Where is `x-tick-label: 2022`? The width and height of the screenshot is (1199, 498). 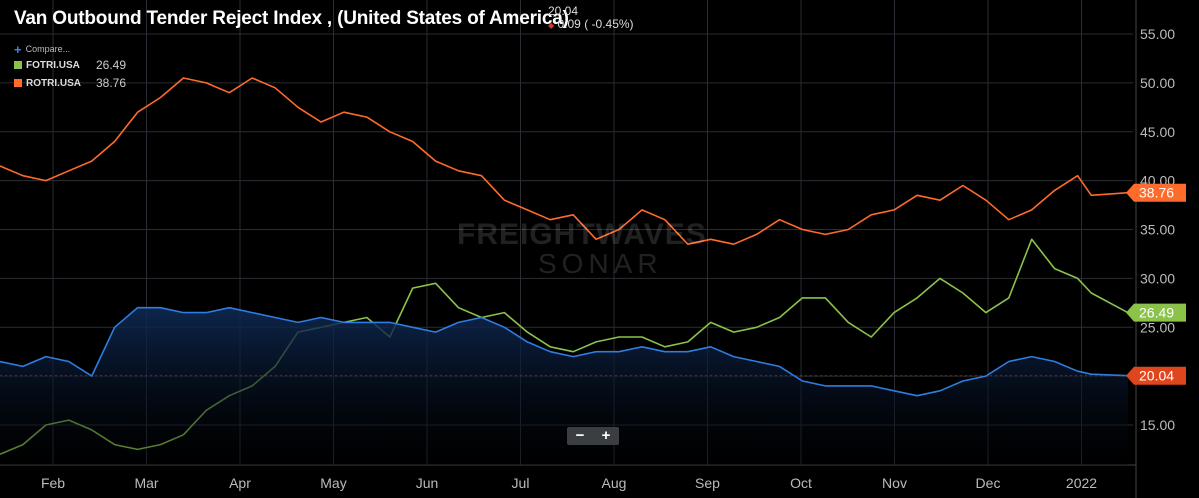
x-tick-label: 2022 is located at coordinates (1081, 483).